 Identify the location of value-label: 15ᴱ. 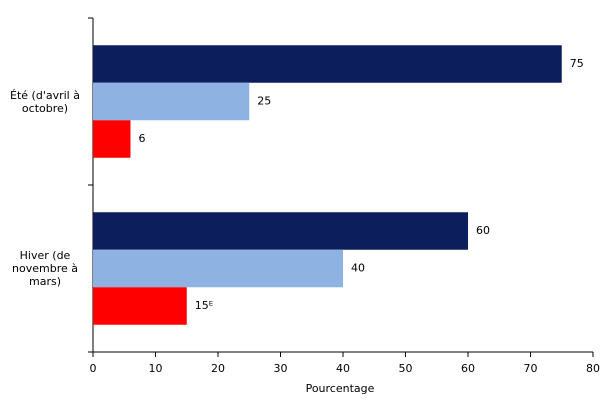
(204, 305).